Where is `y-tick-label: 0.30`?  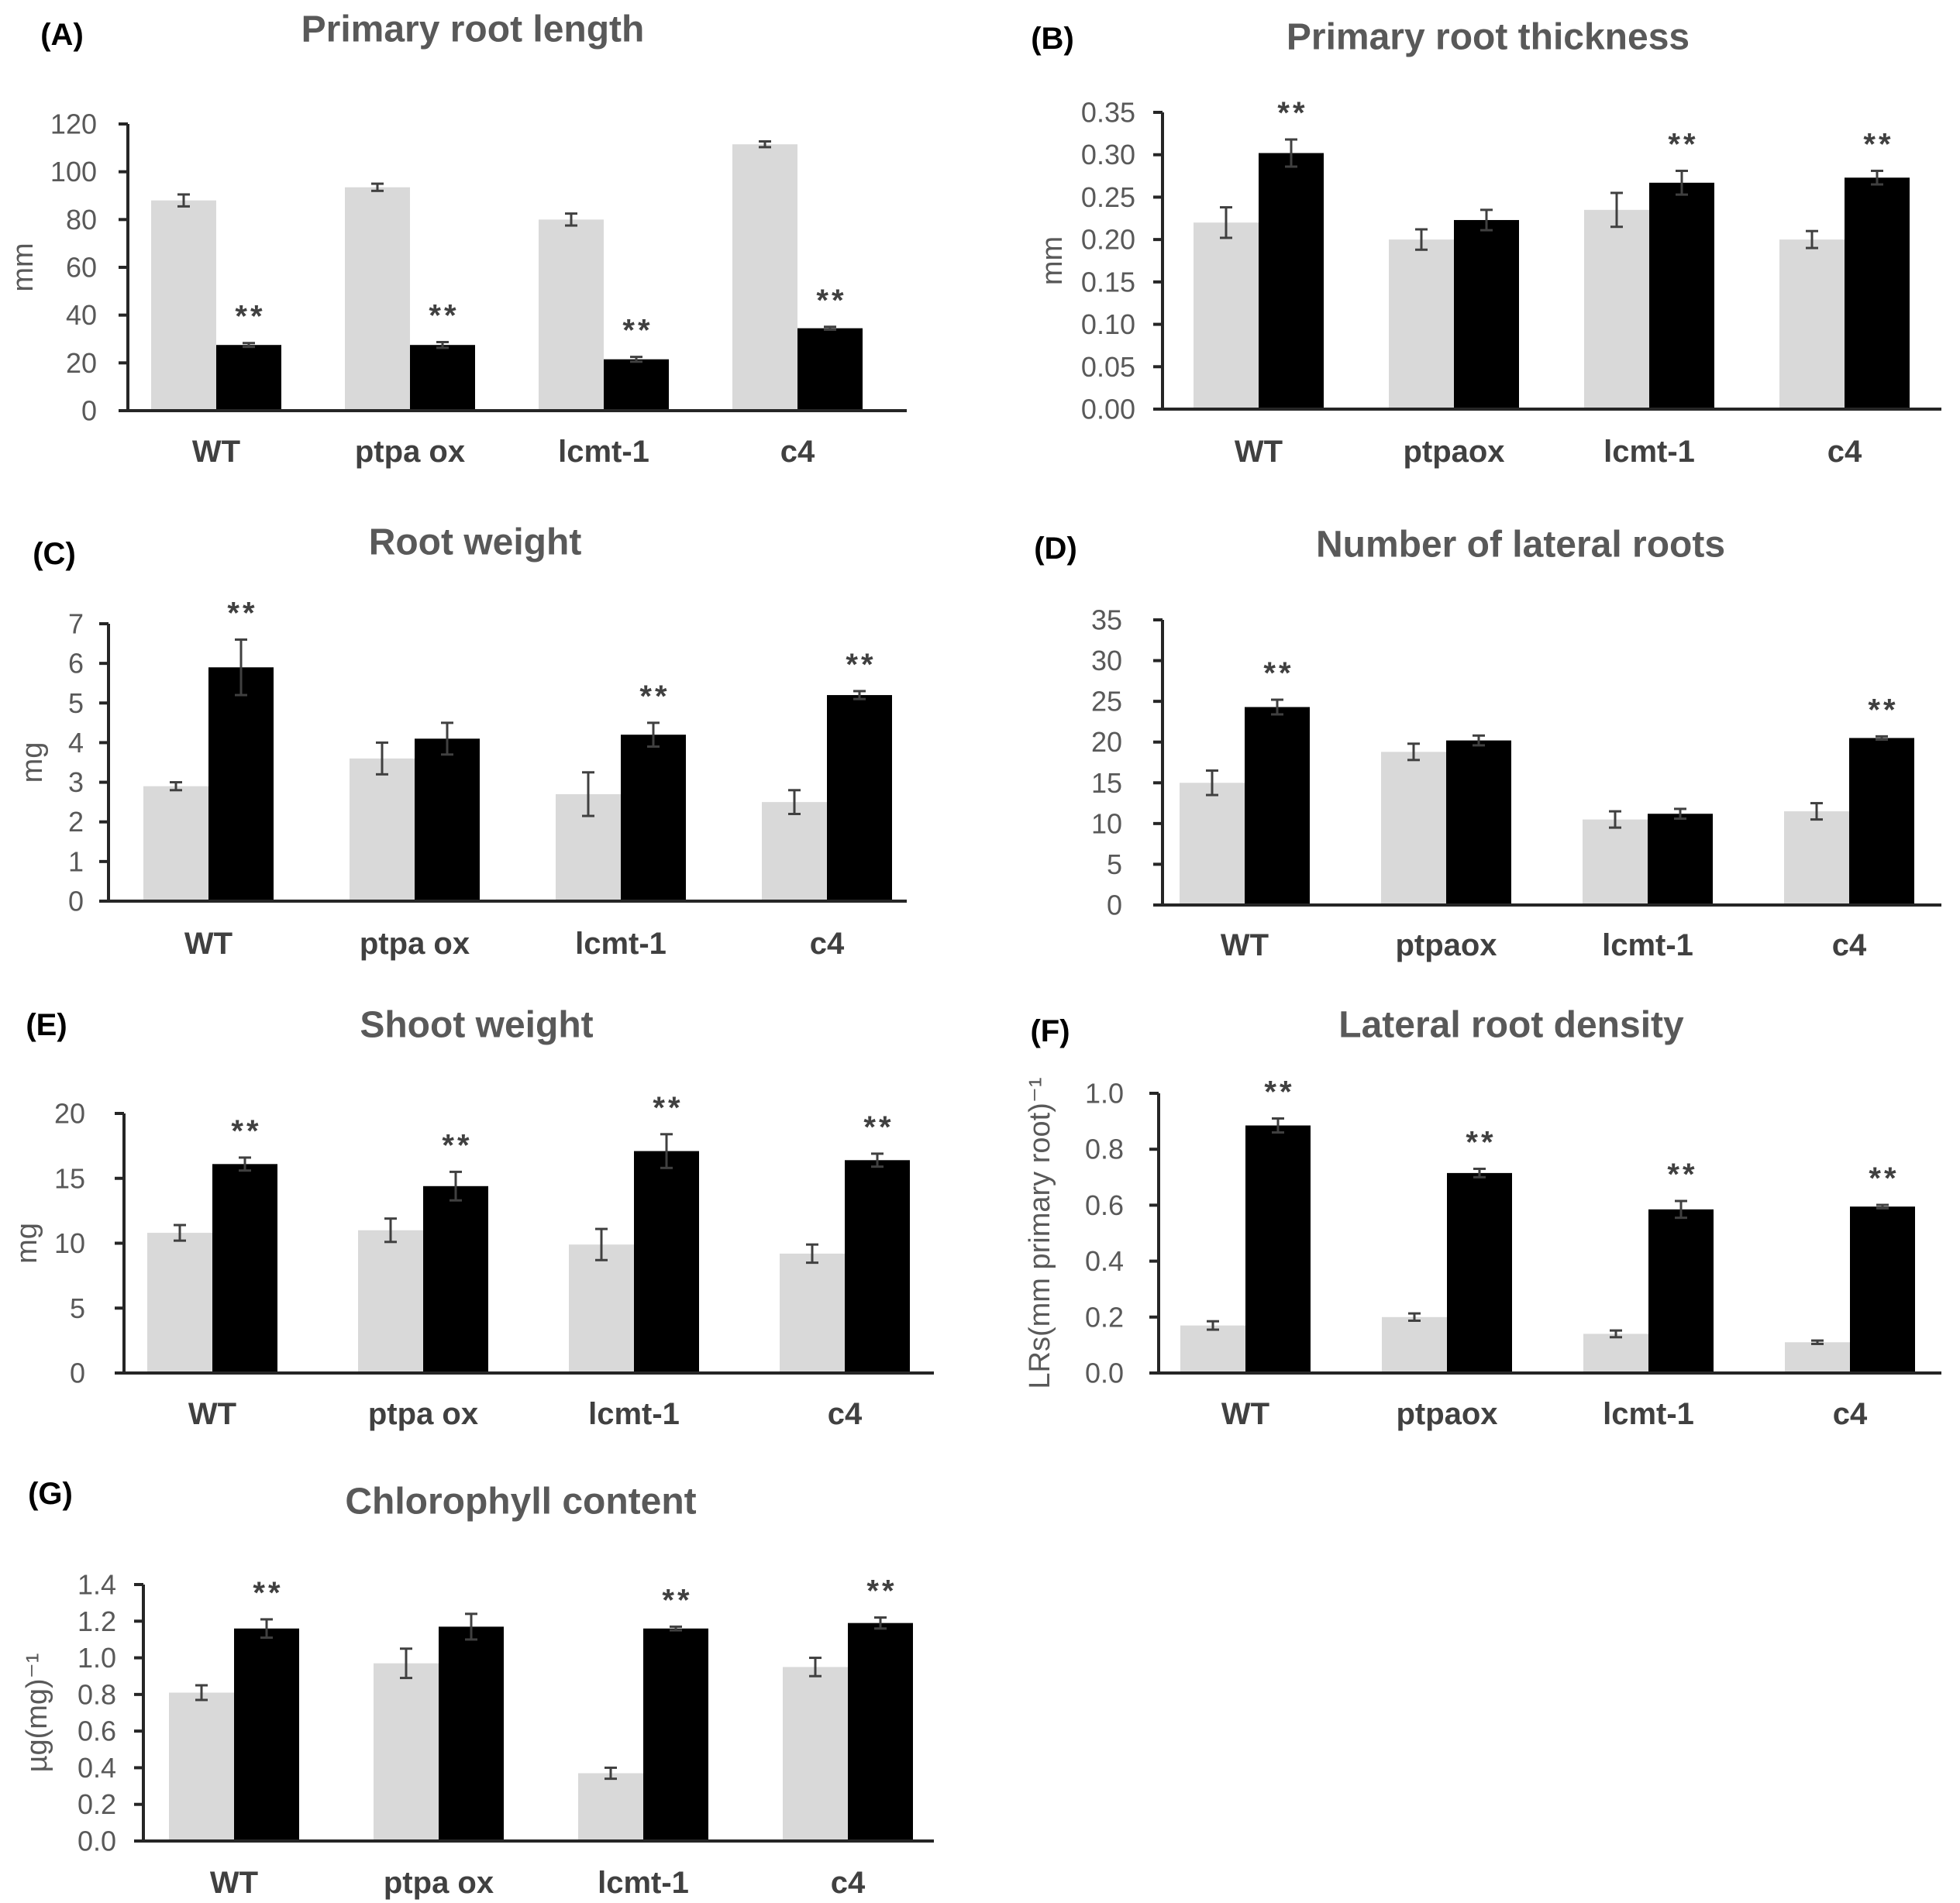
y-tick-label: 0.30 is located at coordinates (1108, 154).